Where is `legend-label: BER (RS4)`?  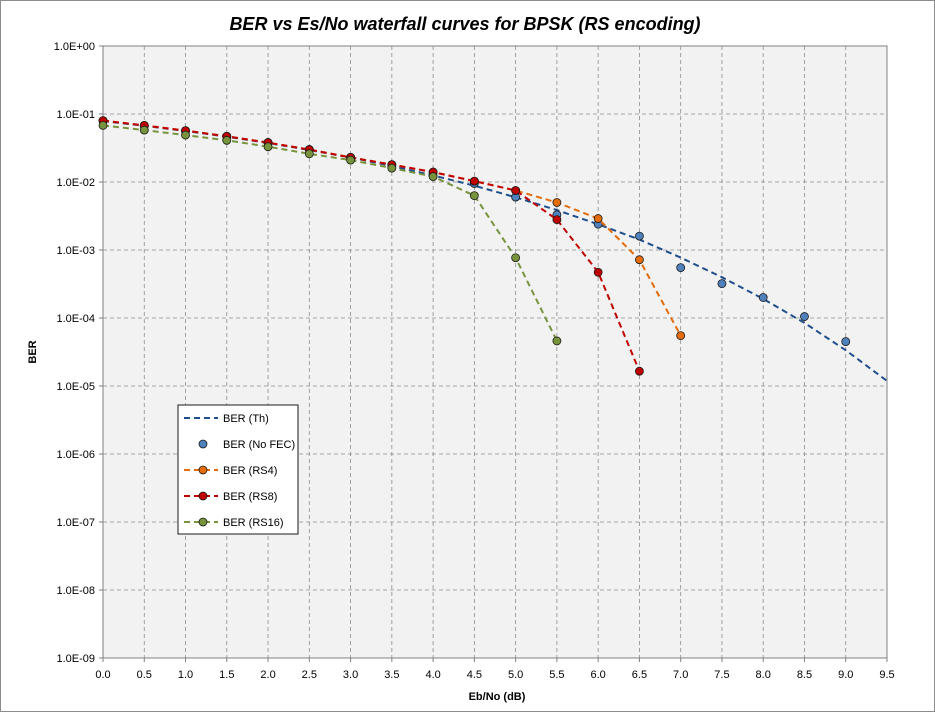 legend-label: BER (RS4) is located at coordinates (250, 471).